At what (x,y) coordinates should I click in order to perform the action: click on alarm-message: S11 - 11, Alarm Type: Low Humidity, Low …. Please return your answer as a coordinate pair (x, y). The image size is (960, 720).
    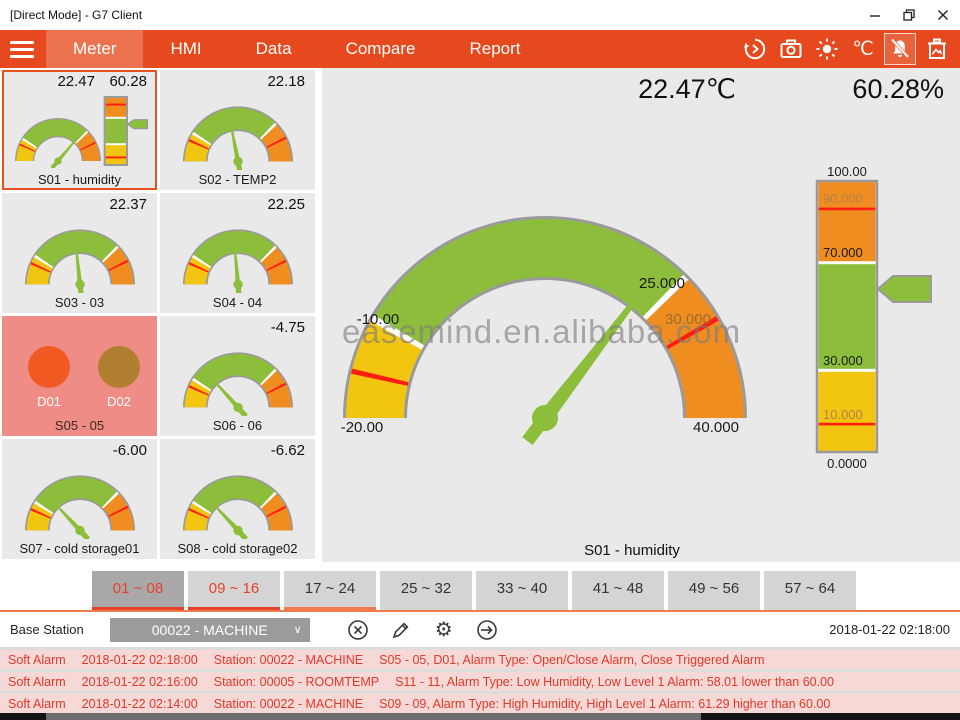
    Looking at the image, I should click on (614, 681).